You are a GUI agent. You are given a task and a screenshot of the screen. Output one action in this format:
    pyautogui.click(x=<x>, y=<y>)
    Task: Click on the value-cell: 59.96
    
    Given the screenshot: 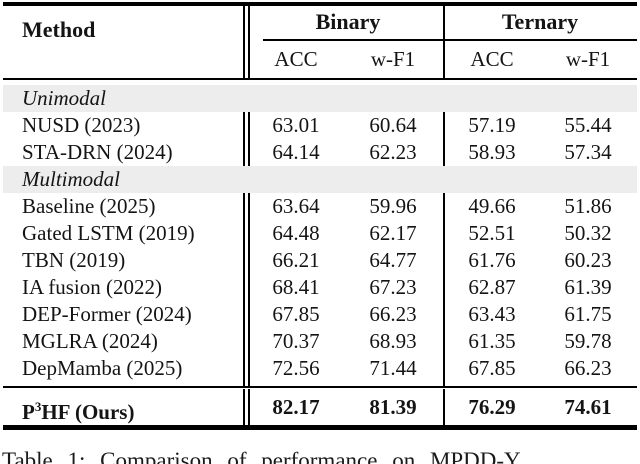 What is the action you would take?
    pyautogui.click(x=393, y=206)
    